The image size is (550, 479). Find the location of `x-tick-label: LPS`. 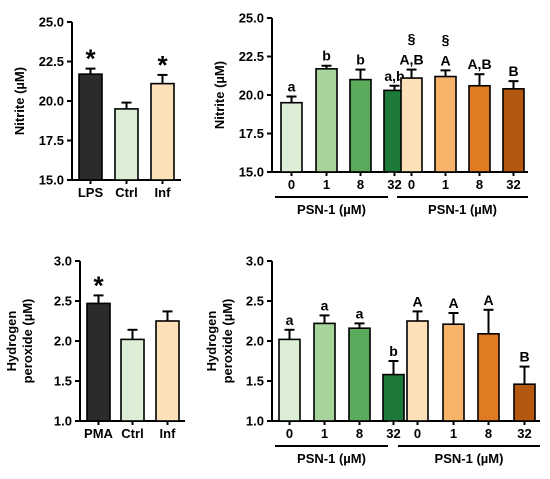

x-tick-label: LPS is located at coordinates (91, 192).